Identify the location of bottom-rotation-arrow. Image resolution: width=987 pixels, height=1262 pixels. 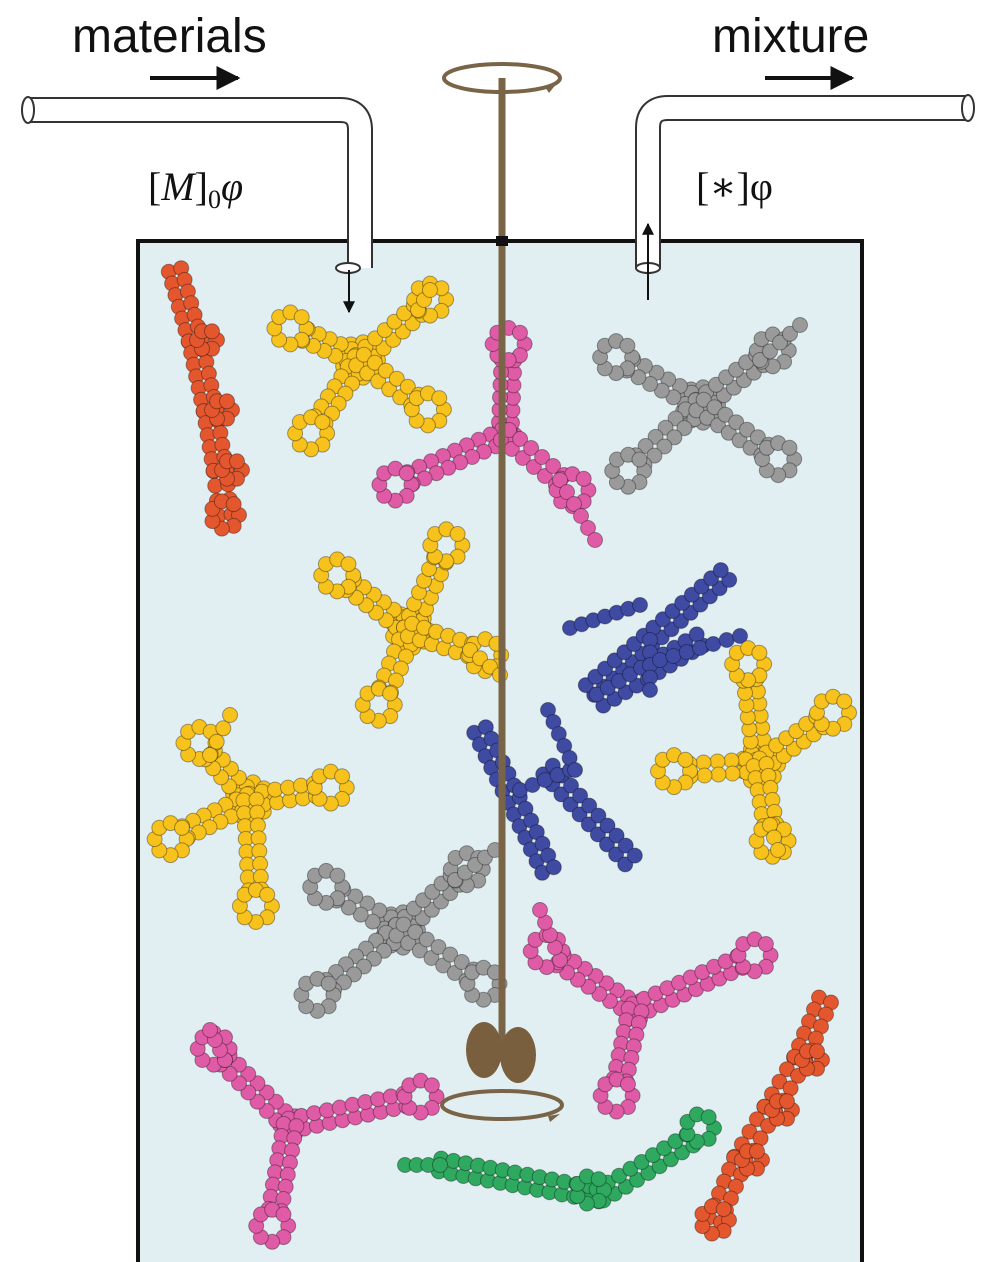
(502, 1105).